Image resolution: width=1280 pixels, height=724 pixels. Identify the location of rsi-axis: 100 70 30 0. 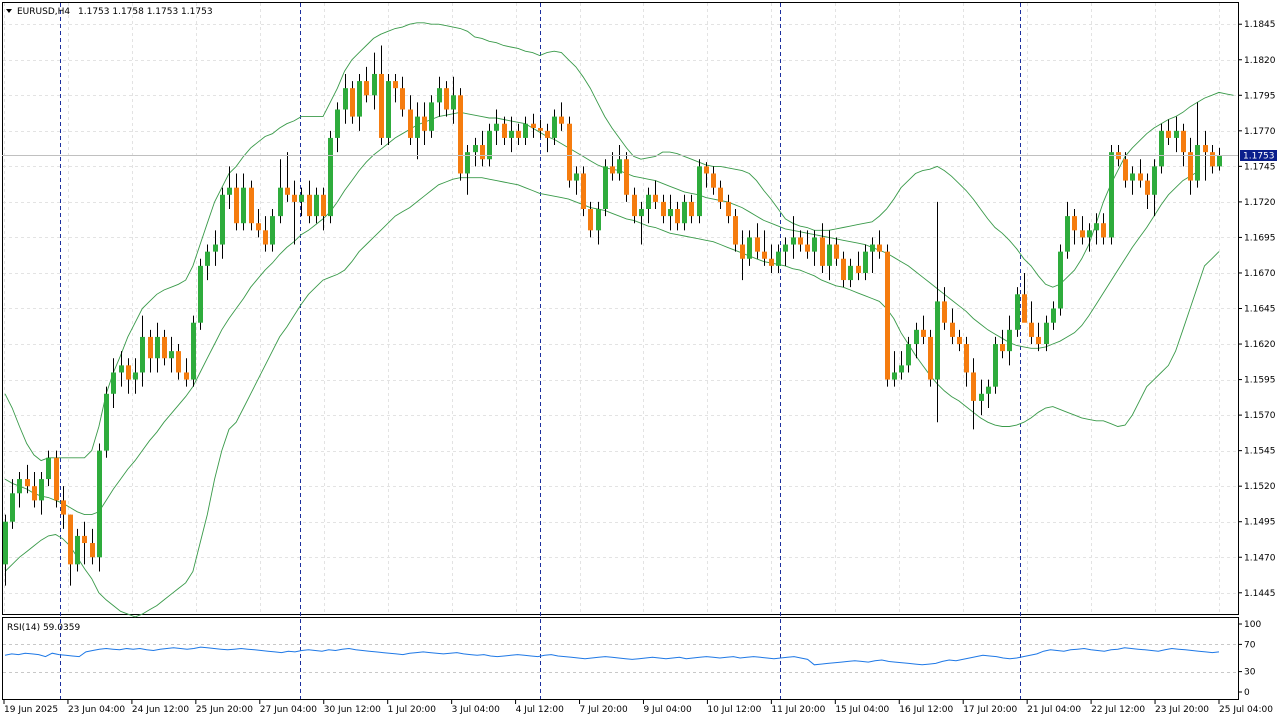
(1249, 659).